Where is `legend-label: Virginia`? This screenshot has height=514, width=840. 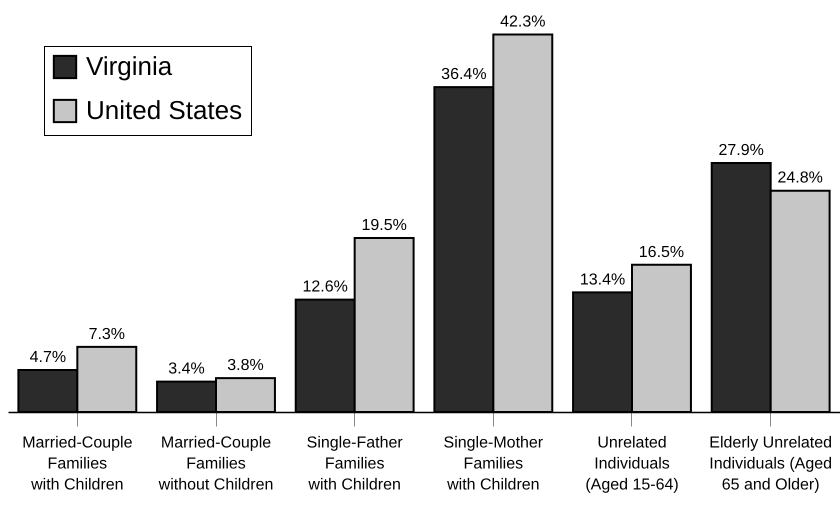 legend-label: Virginia is located at coordinates (129, 66).